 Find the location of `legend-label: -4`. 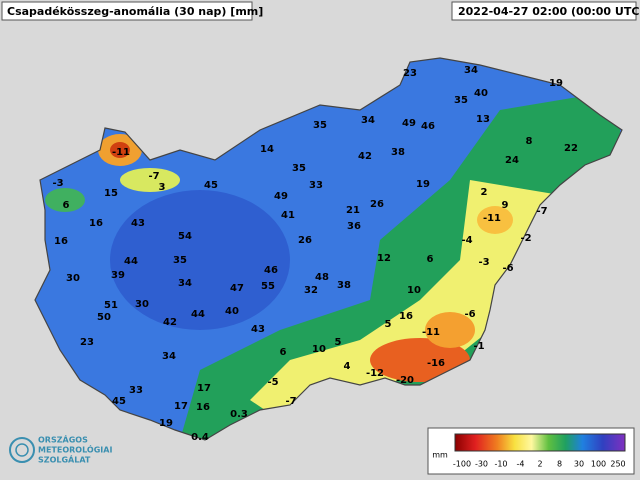

legend-label: -4 is located at coordinates (521, 464).